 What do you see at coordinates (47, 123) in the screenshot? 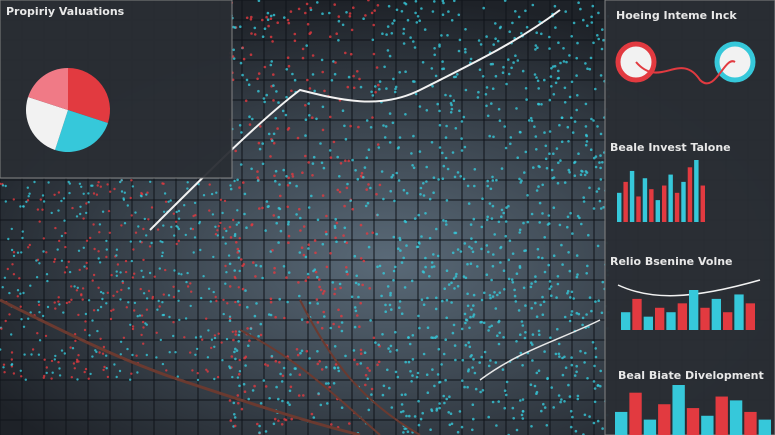
I see `pie-slice` at bounding box center [47, 123].